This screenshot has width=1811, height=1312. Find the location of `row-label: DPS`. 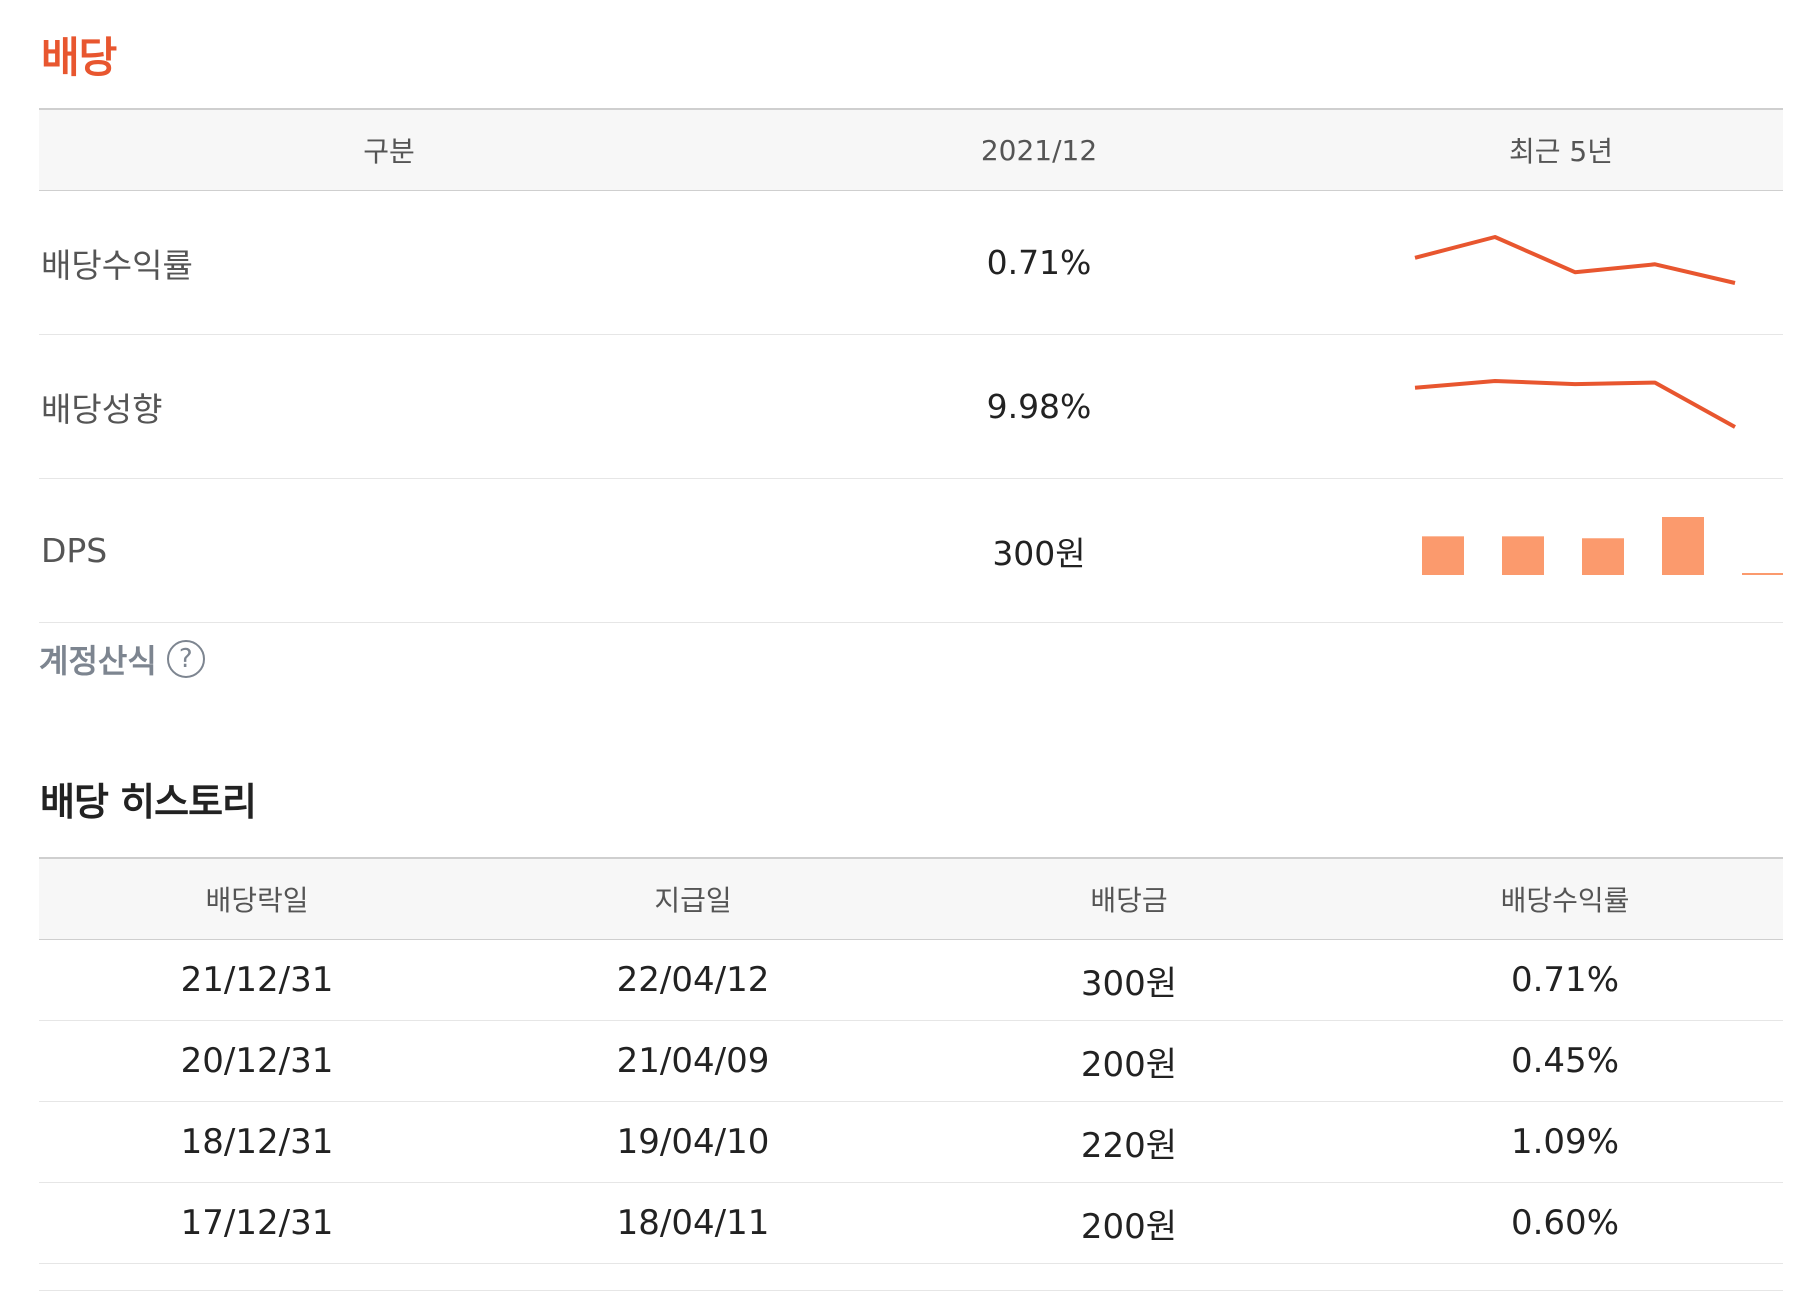

row-label: DPS is located at coordinates (74, 550).